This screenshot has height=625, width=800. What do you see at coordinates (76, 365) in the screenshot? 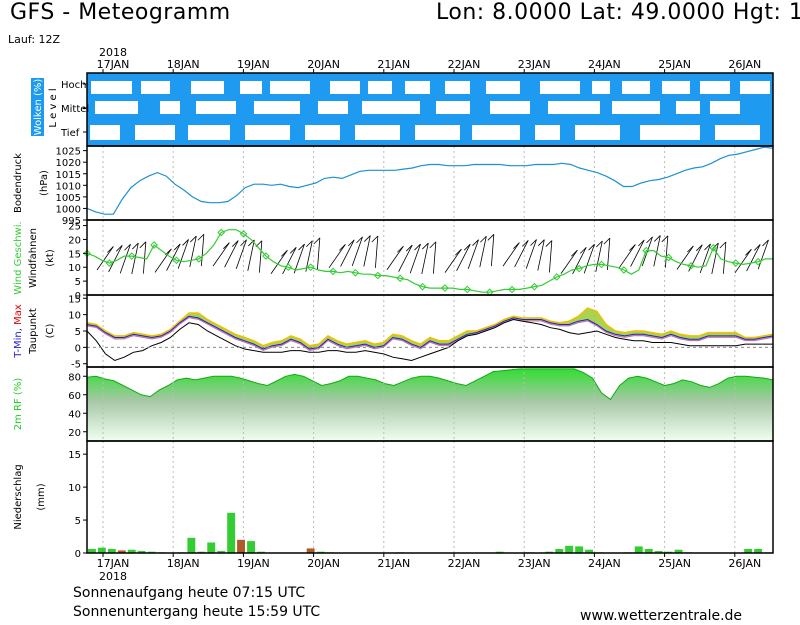
I see `y-tick-label: -5` at bounding box center [76, 365].